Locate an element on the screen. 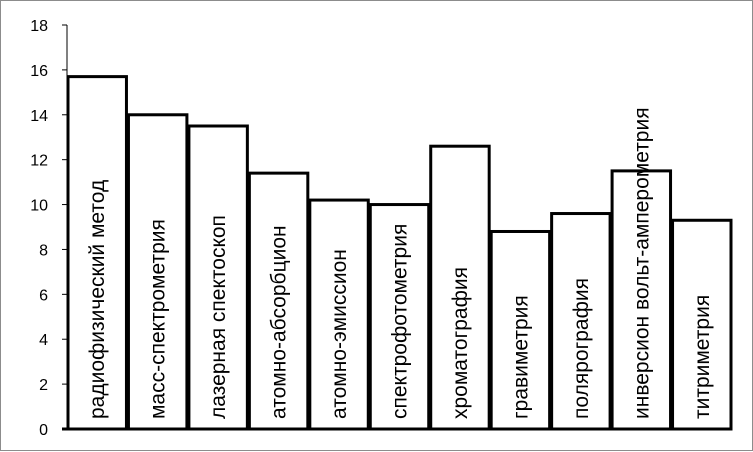  y-tick-label-16: 16 is located at coordinates (39, 71).